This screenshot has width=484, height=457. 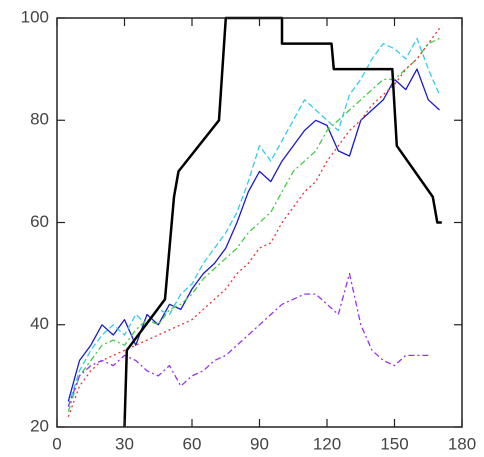 I want to click on y-tick-label: 40, so click(x=39, y=323).